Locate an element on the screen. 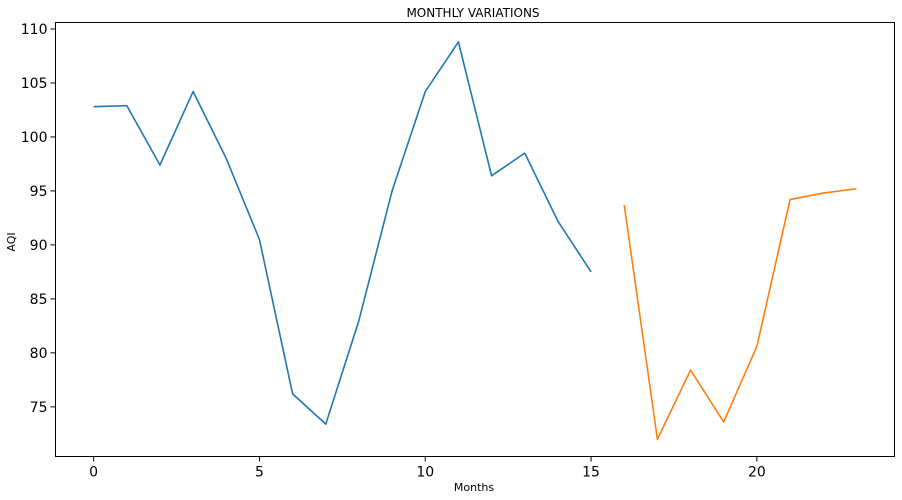 This screenshot has width=902, height=500. x-tick-label-0: 0 is located at coordinates (93, 473).